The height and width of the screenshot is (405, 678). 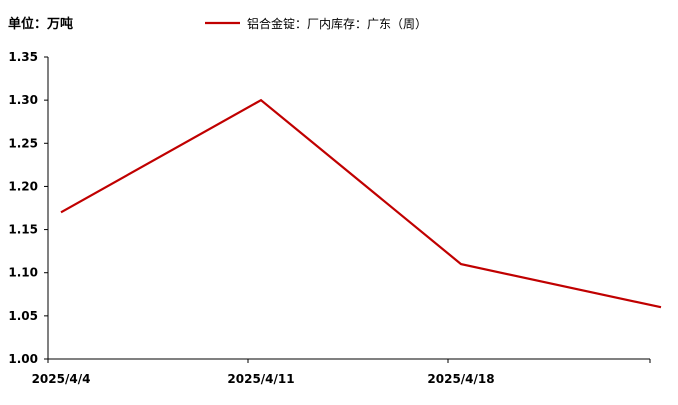 I want to click on x-tick-label: 2025/4/18, so click(x=460, y=379).